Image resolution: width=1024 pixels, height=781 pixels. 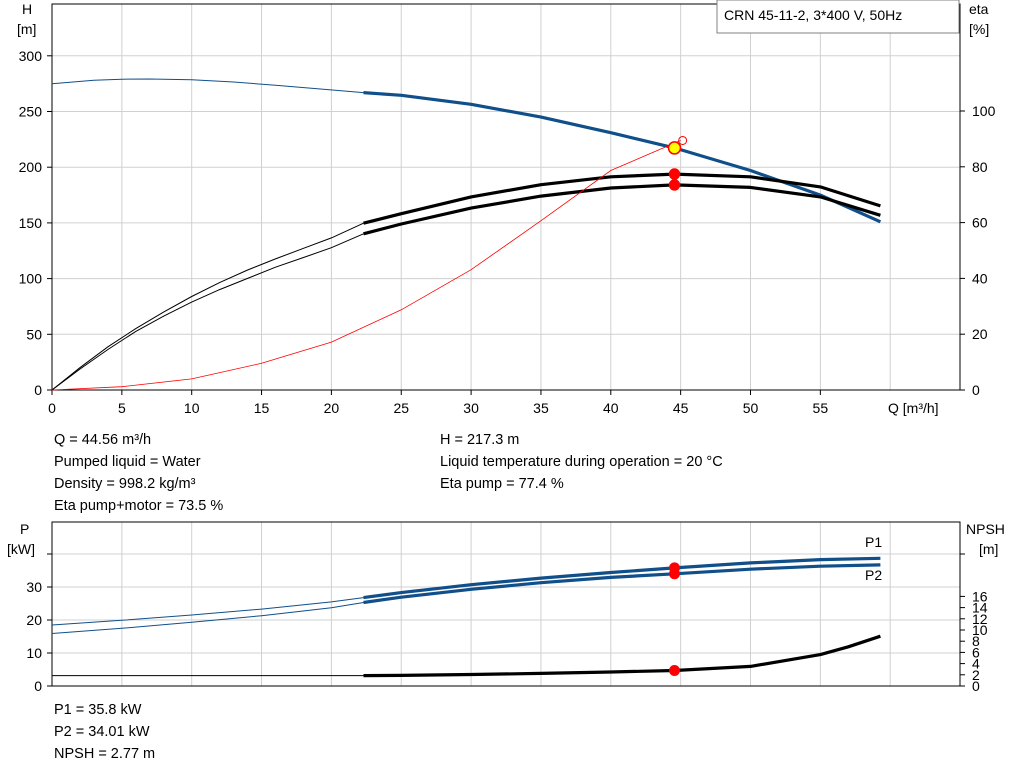 I want to click on system-curve-end-marker, so click(x=683, y=140).